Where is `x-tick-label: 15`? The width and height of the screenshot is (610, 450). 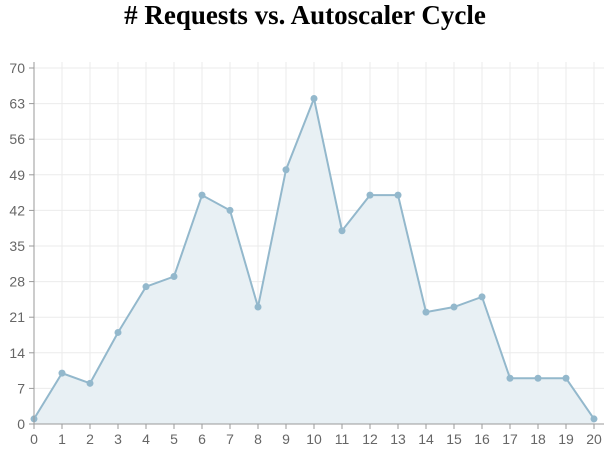 x-tick-label: 15 is located at coordinates (454, 439).